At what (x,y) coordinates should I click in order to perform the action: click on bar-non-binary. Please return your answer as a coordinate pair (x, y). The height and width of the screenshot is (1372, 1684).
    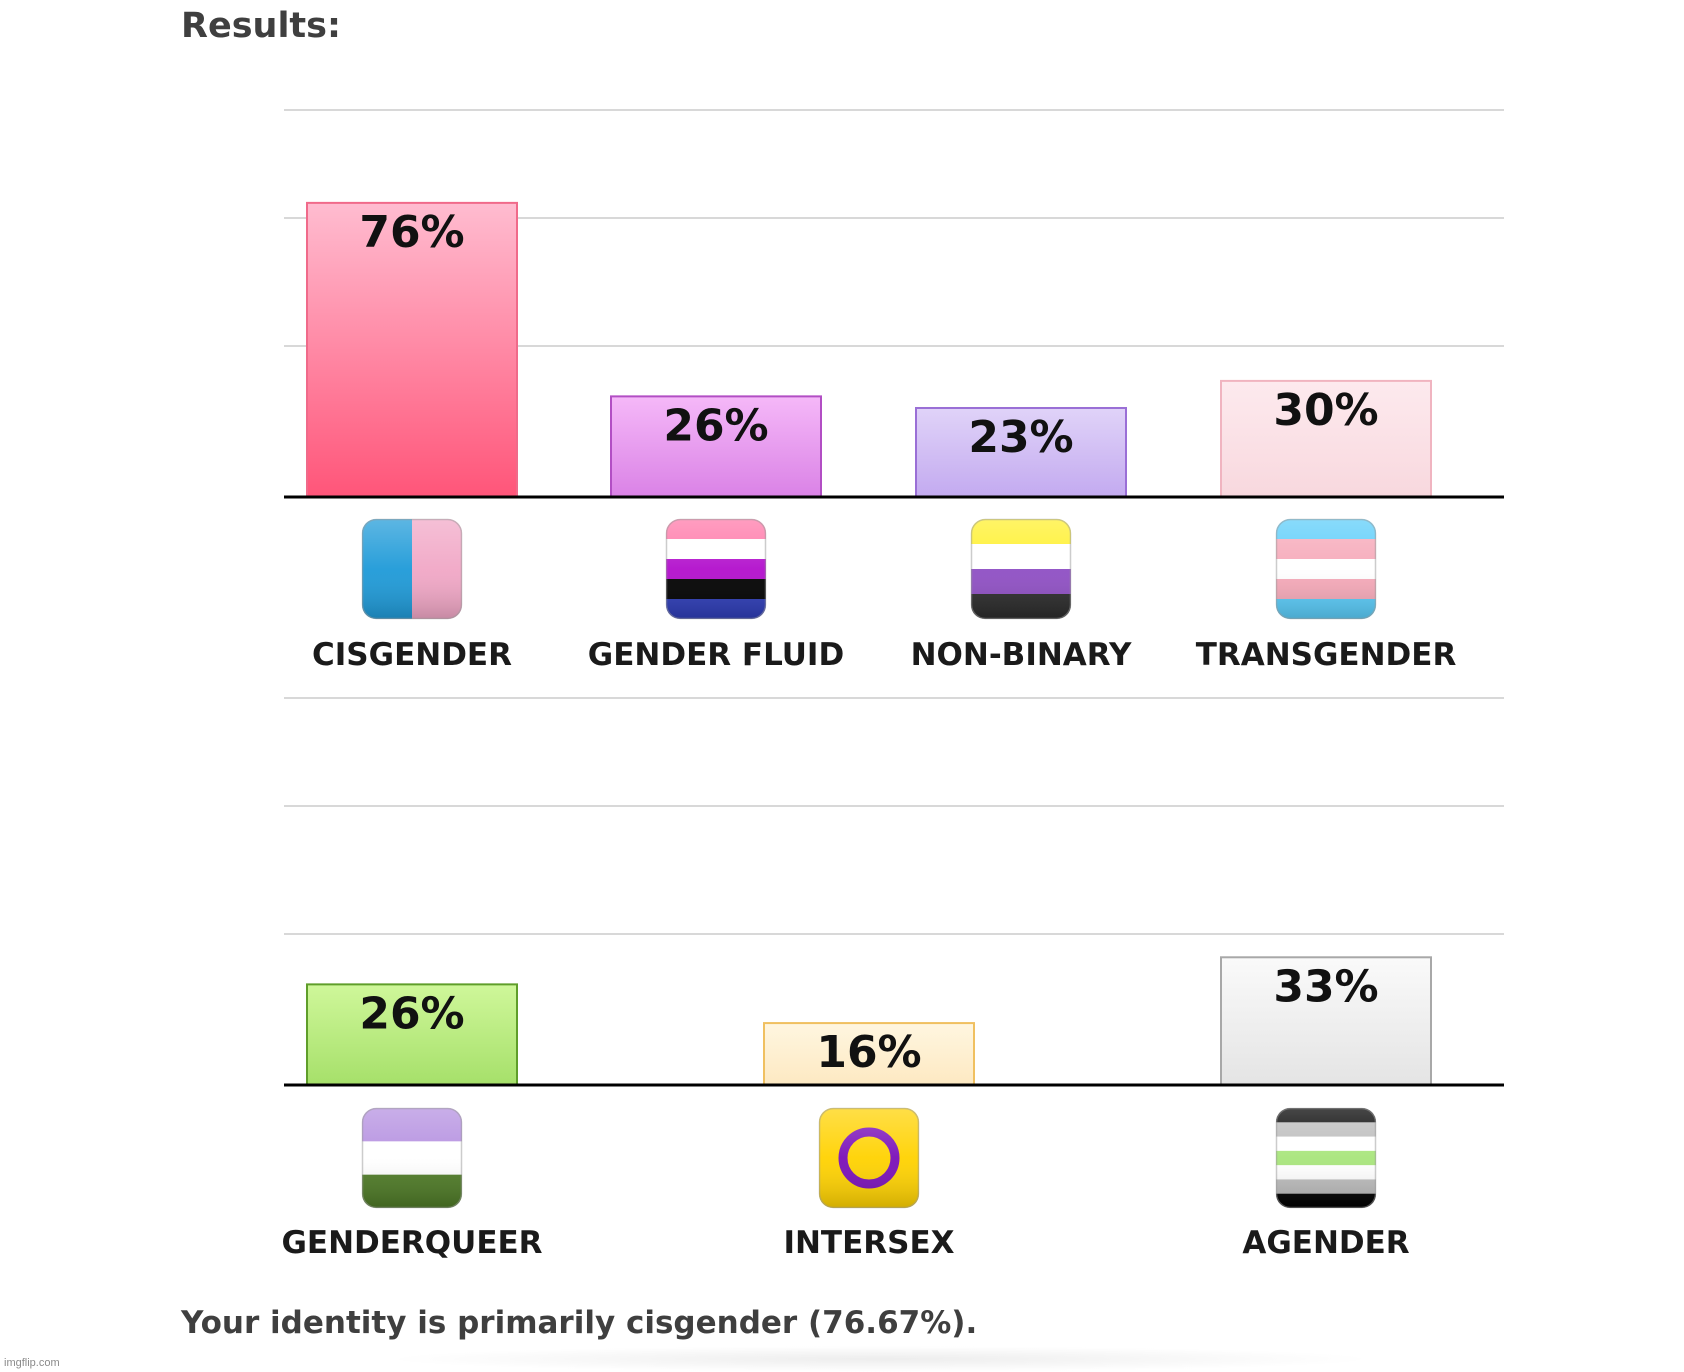
    Looking at the image, I should click on (1021, 452).